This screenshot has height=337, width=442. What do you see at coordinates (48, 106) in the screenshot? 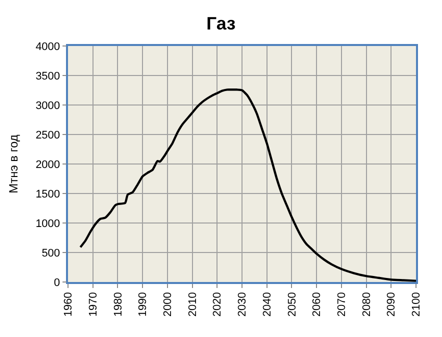
I see `y-tick-label: 3000` at bounding box center [48, 106].